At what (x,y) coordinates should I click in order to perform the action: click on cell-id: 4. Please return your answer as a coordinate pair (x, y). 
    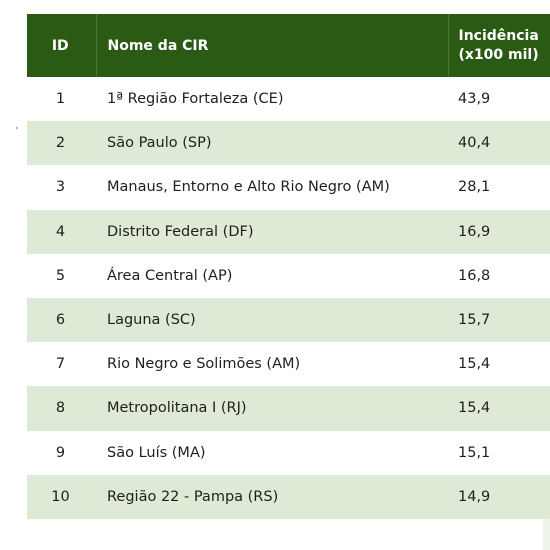
    Looking at the image, I should click on (61, 231).